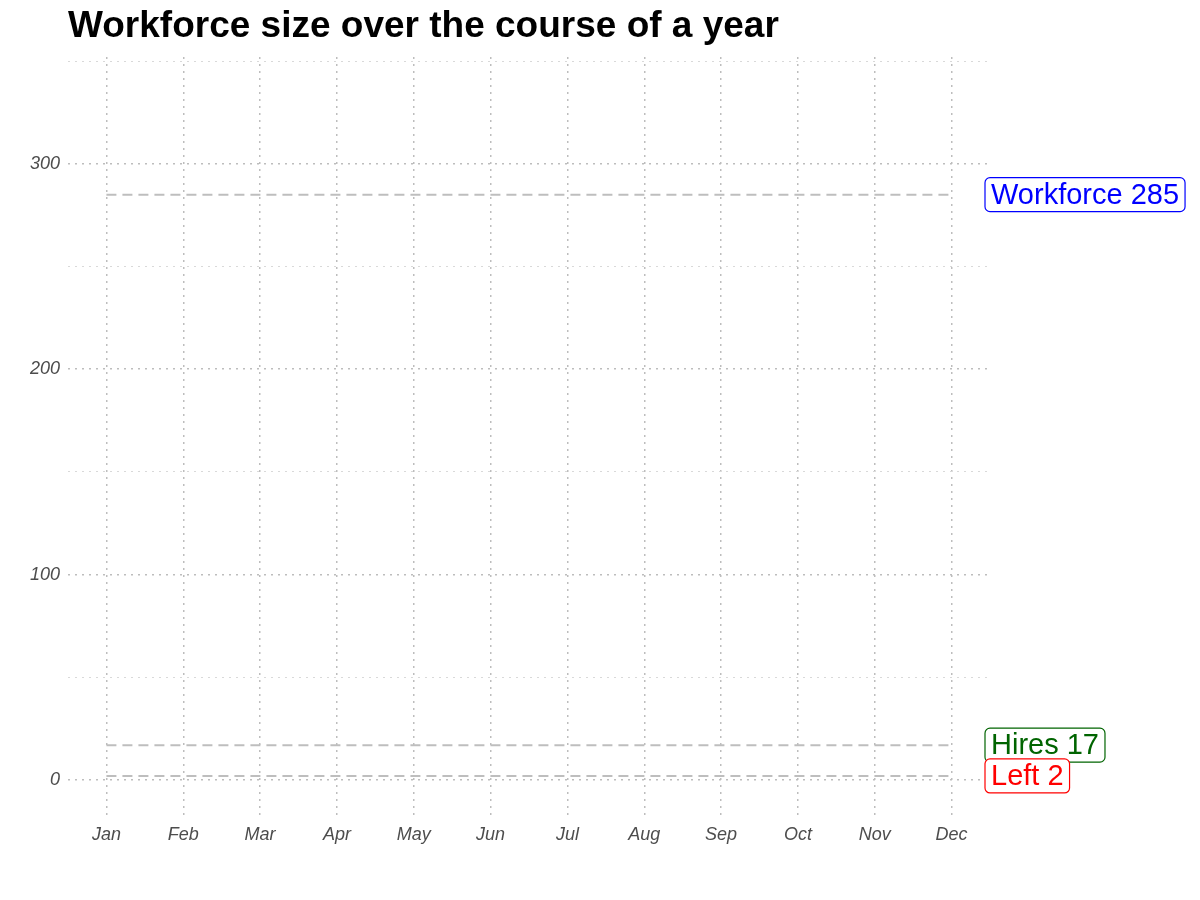 The height and width of the screenshot is (900, 1200). What do you see at coordinates (875, 833) in the screenshot?
I see `x-tick-label: Nov` at bounding box center [875, 833].